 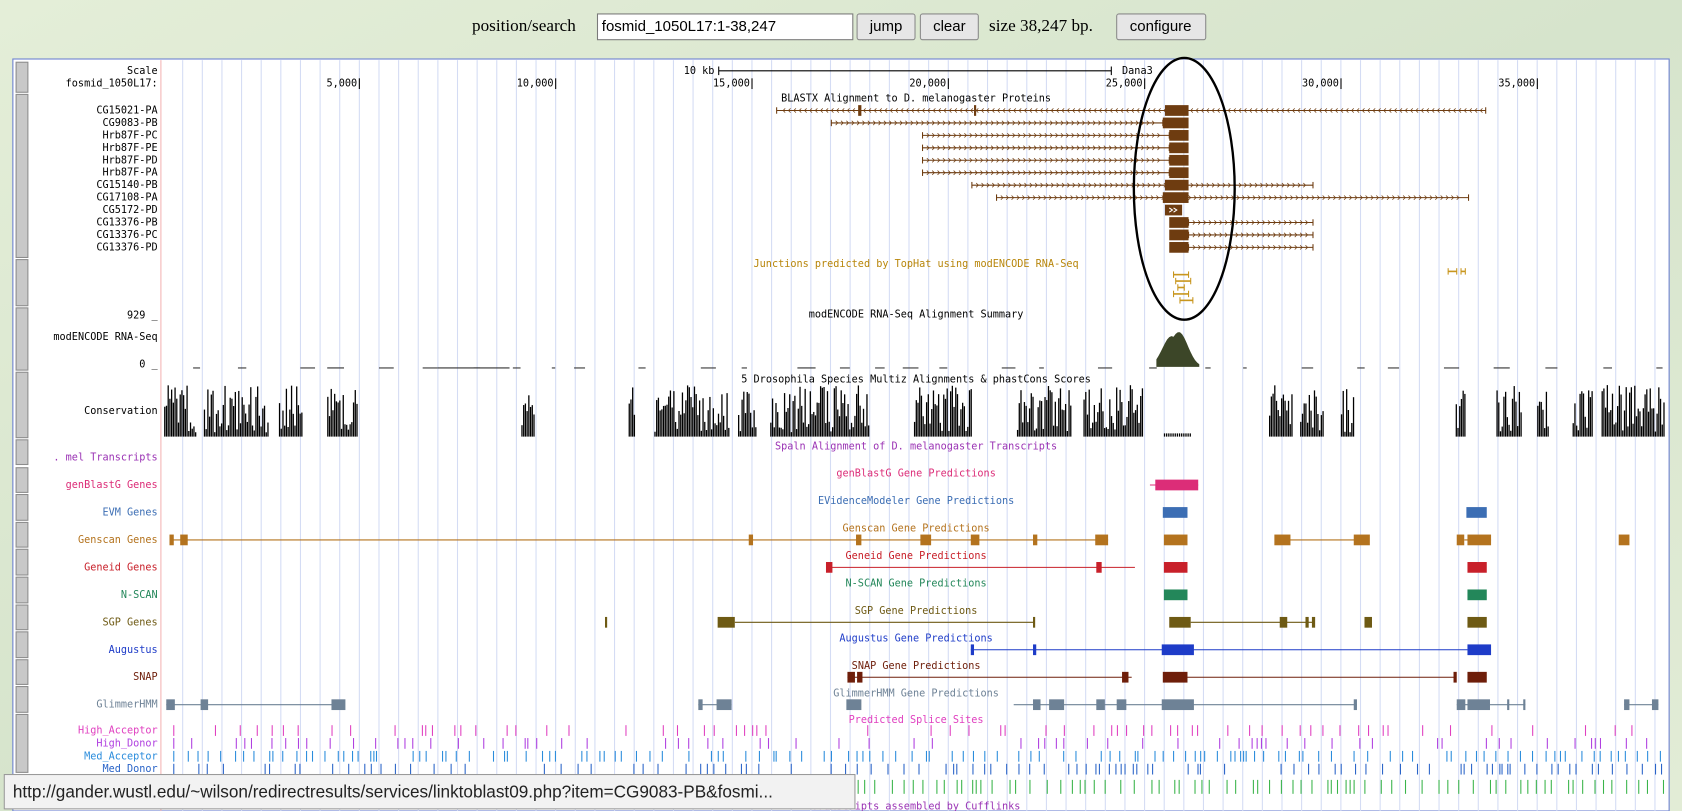 What do you see at coordinates (927, 84) in the screenshot?
I see `ruler-tick-label: 20,000` at bounding box center [927, 84].